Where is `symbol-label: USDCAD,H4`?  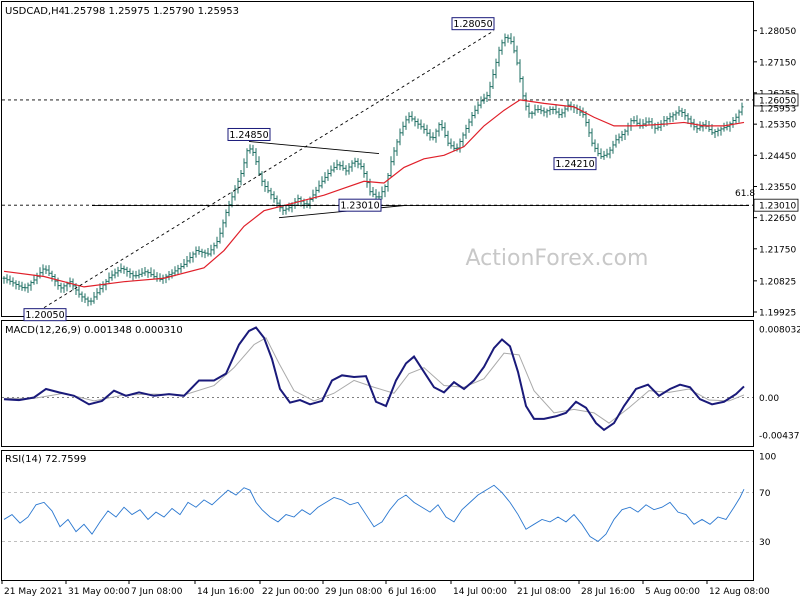 symbol-label: USDCAD,H4 is located at coordinates (35, 11).